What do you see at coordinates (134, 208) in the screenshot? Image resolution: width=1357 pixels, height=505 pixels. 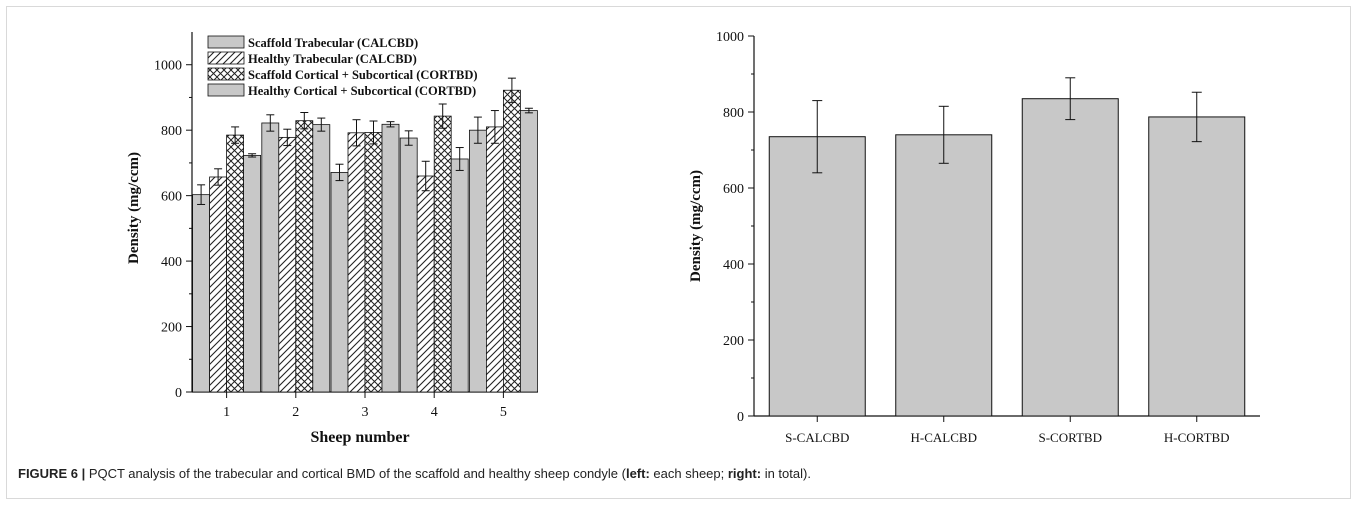 I see `left-y-axis-label: Density (mg/ccm)` at bounding box center [134, 208].